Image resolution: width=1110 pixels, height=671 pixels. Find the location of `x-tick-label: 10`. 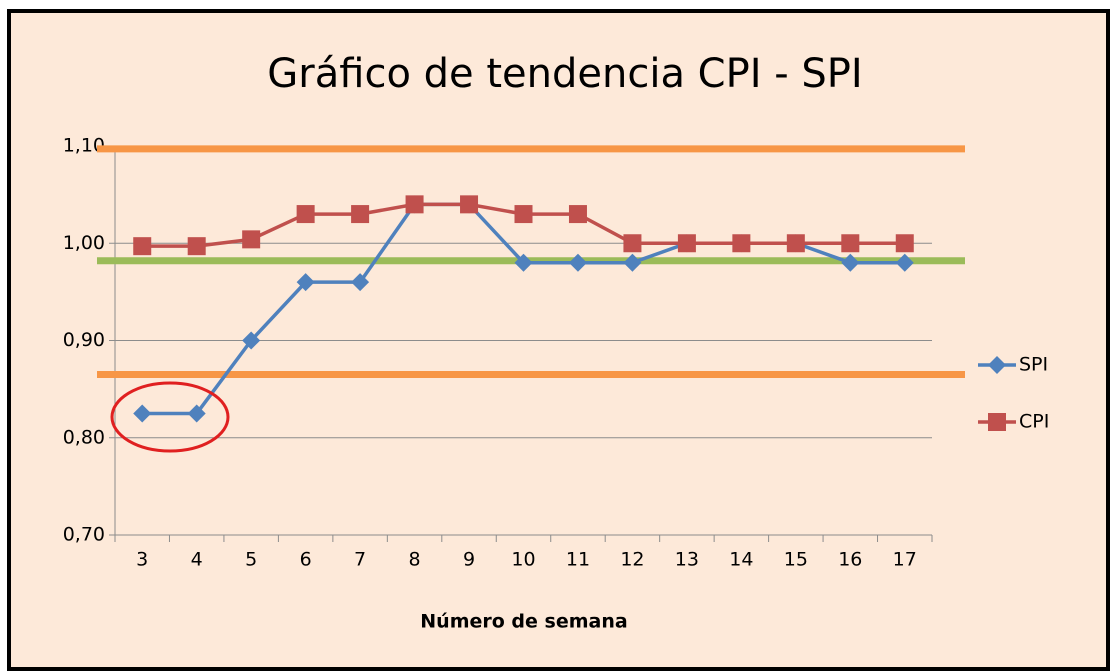

x-tick-label: 10 is located at coordinates (523, 560).